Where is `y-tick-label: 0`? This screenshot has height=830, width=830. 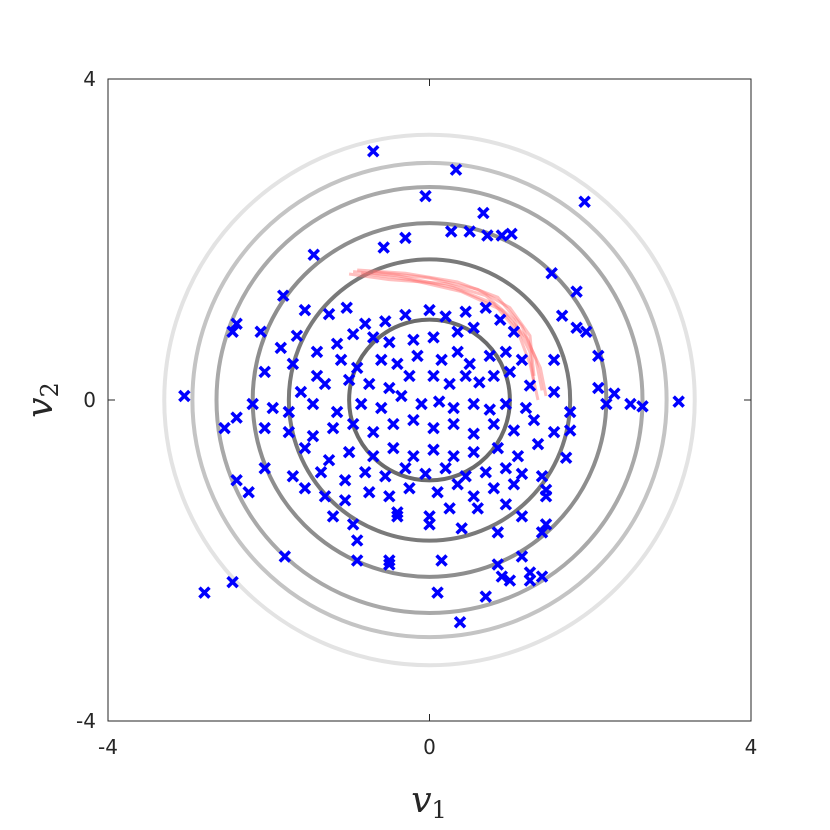
y-tick-label: 0 is located at coordinates (89, 400).